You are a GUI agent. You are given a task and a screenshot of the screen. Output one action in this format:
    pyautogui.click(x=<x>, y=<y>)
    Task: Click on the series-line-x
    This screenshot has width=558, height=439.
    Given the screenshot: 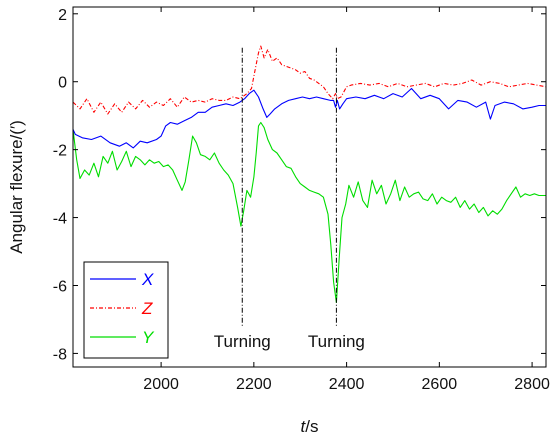 What is the action you would take?
    pyautogui.click(x=309, y=118)
    